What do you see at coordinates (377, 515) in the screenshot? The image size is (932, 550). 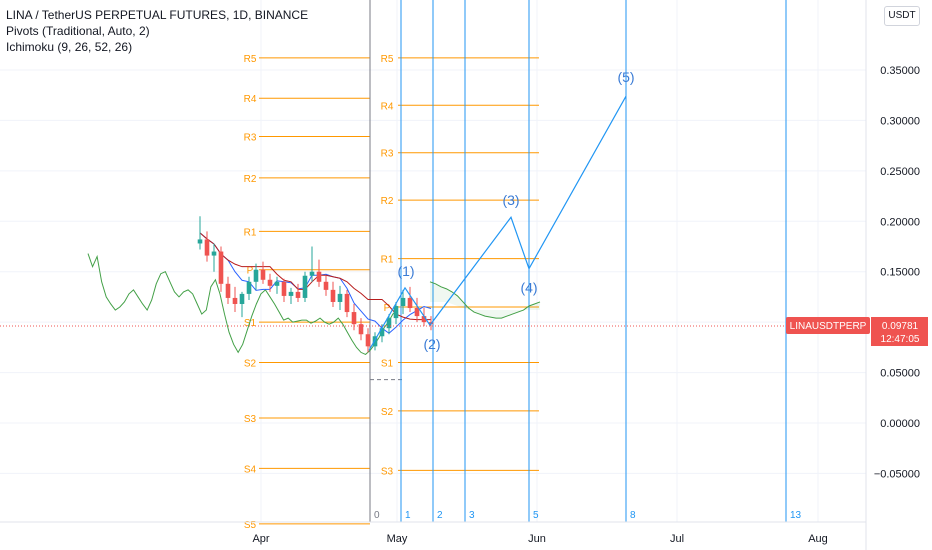 I see `fib-time-label: 0` at bounding box center [377, 515].